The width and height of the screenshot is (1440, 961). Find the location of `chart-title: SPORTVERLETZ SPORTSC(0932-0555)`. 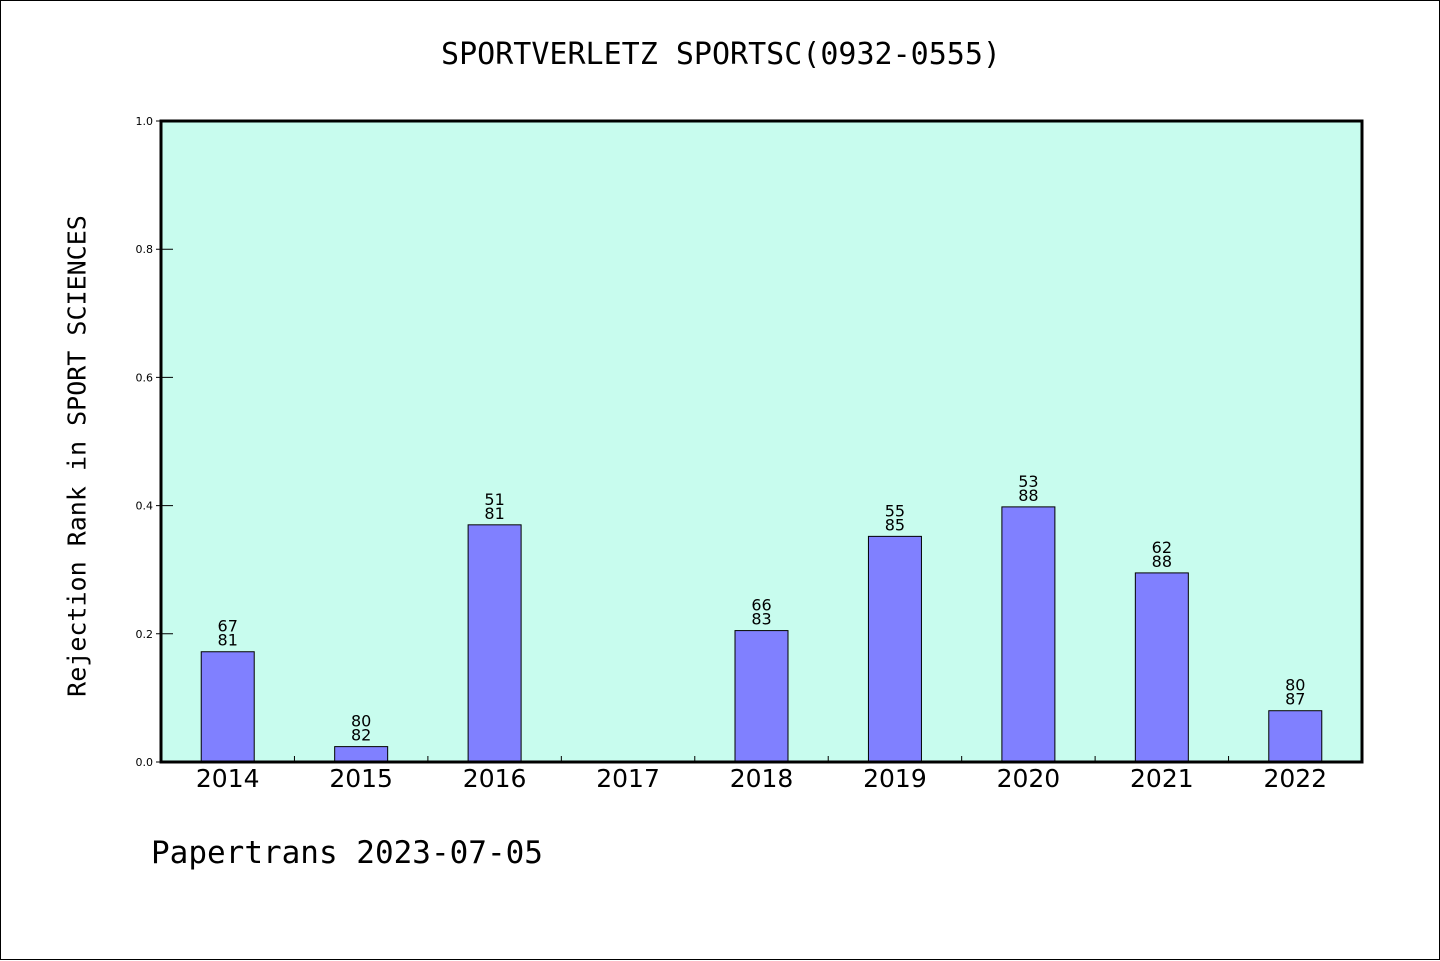

chart-title: SPORTVERLETZ SPORTSC(0932-0555) is located at coordinates (721, 54).